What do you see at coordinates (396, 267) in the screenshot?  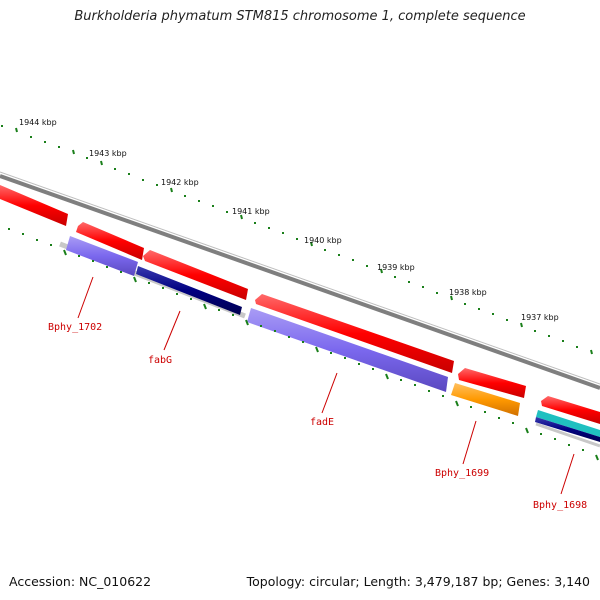 I see `kbp-label: 1939 kbp` at bounding box center [396, 267].